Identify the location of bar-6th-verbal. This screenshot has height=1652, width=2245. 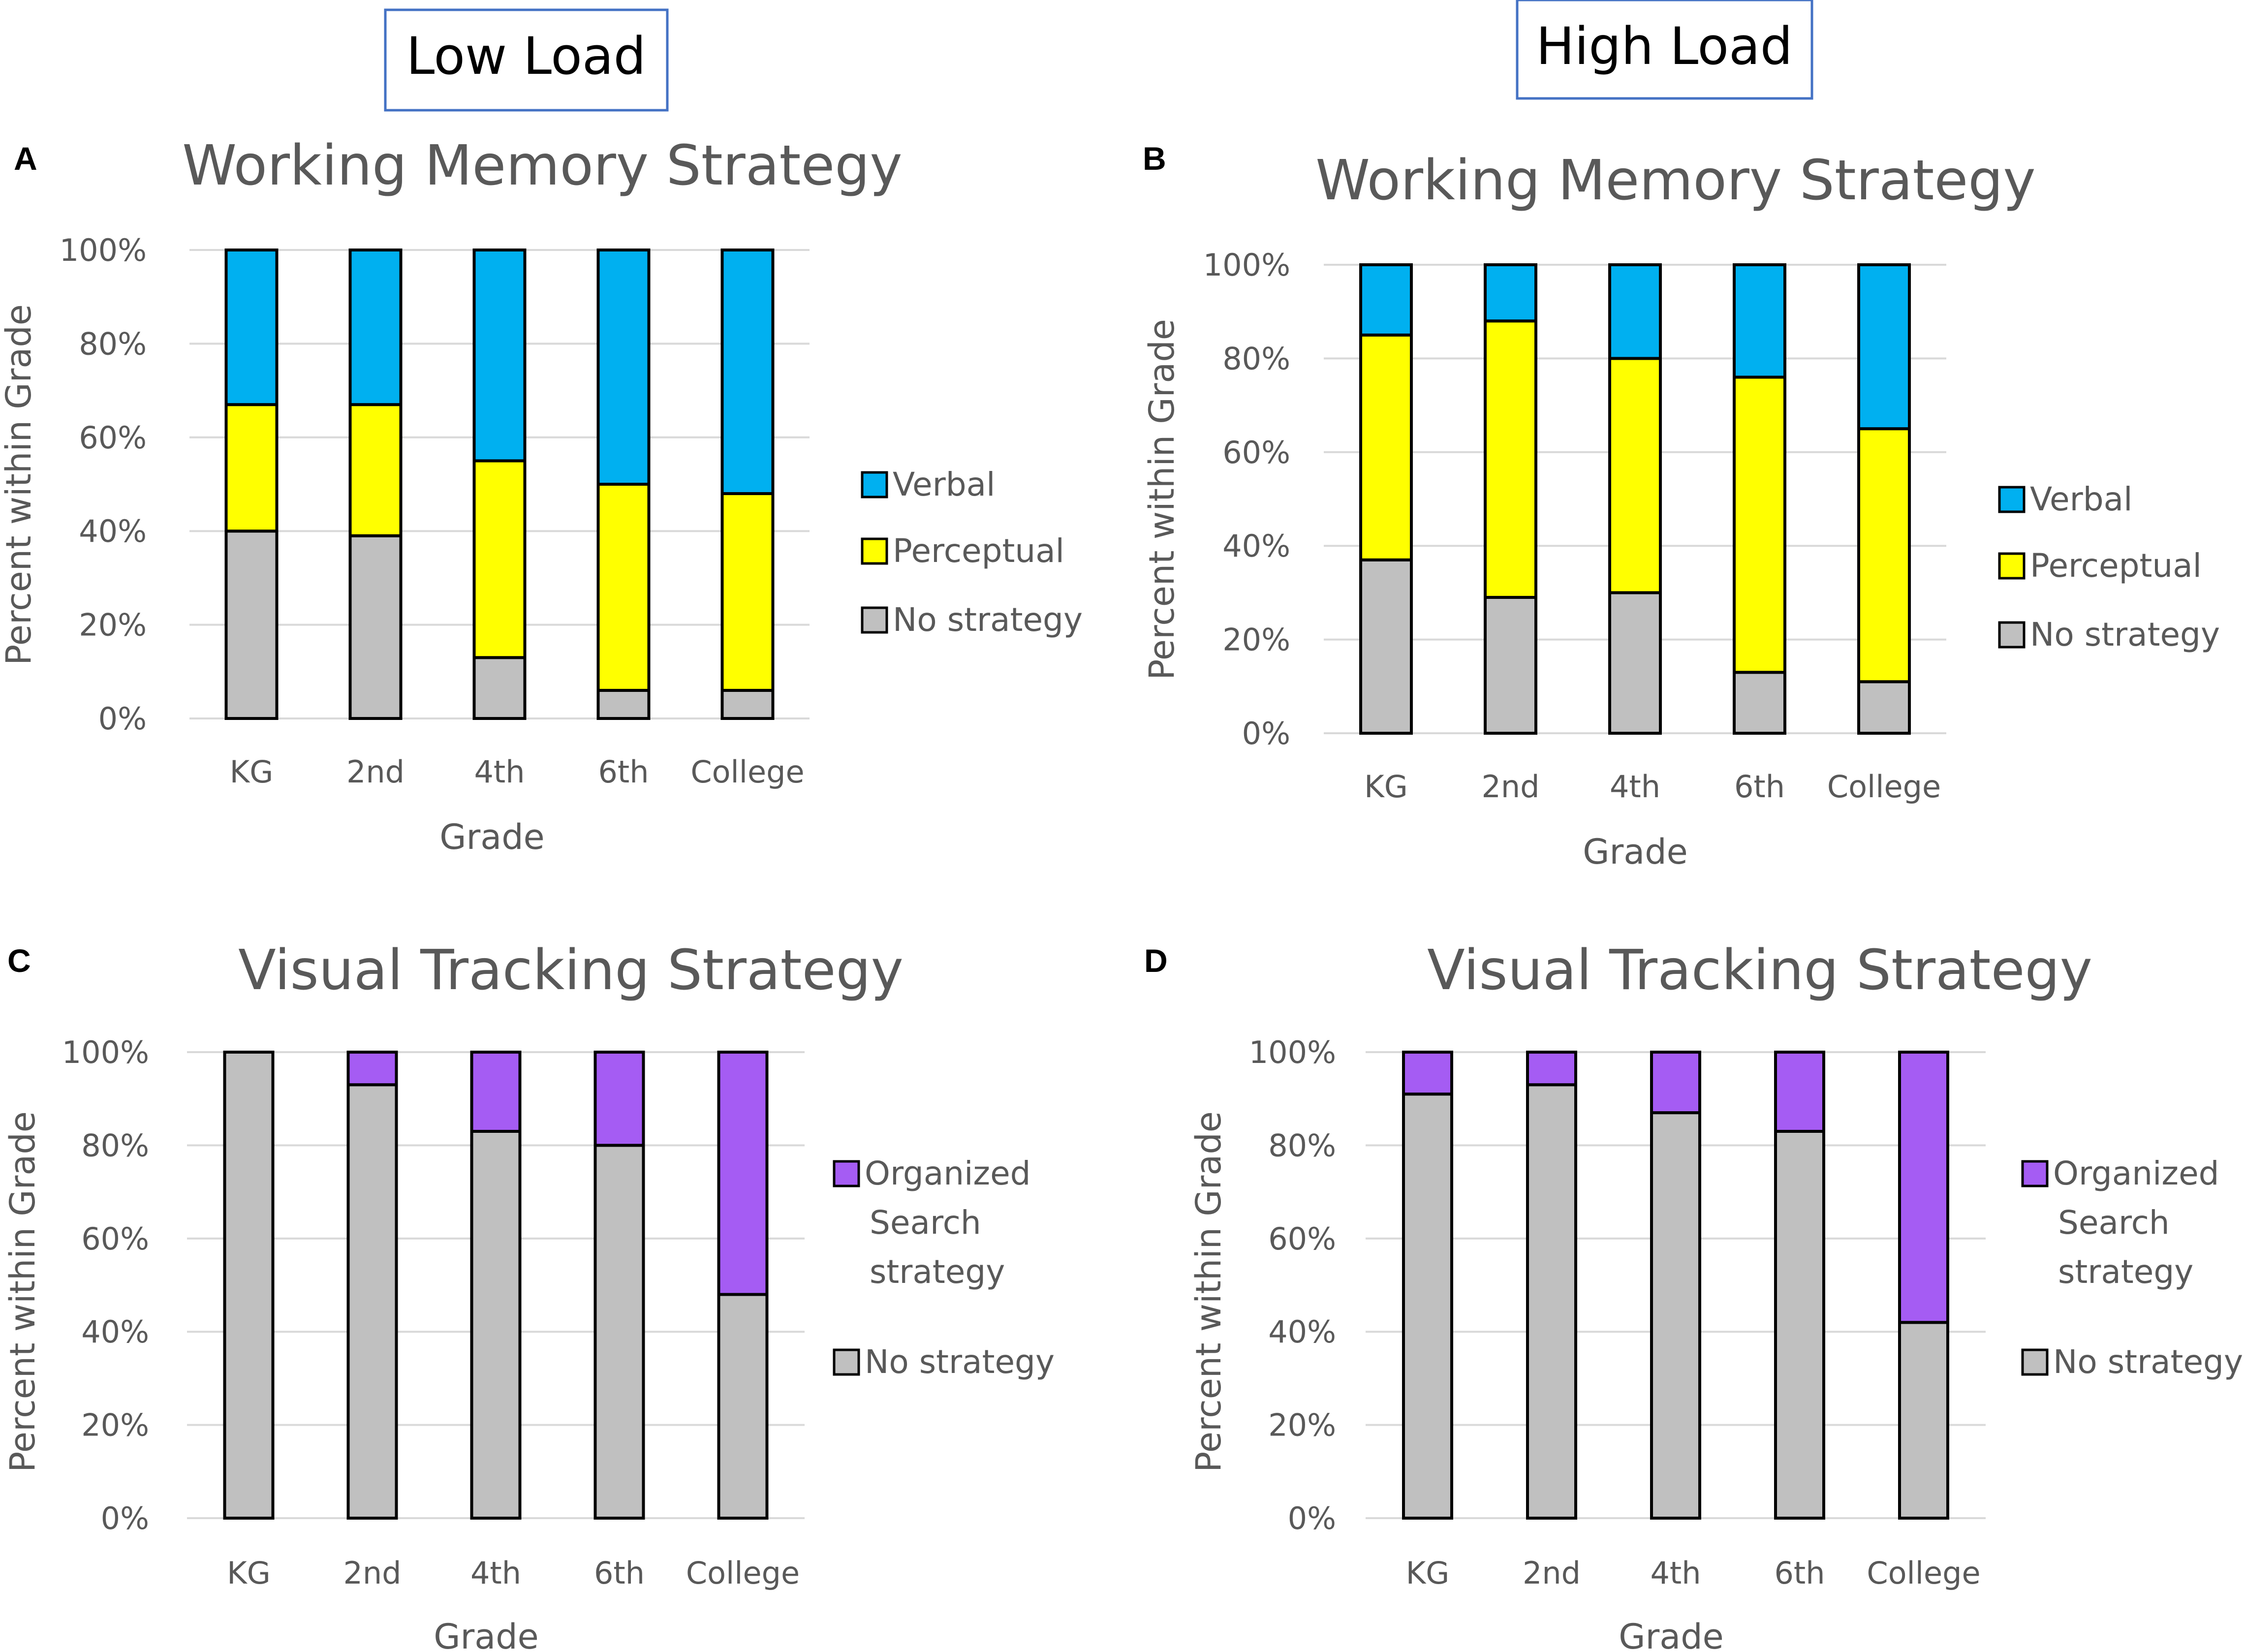
(1759, 321).